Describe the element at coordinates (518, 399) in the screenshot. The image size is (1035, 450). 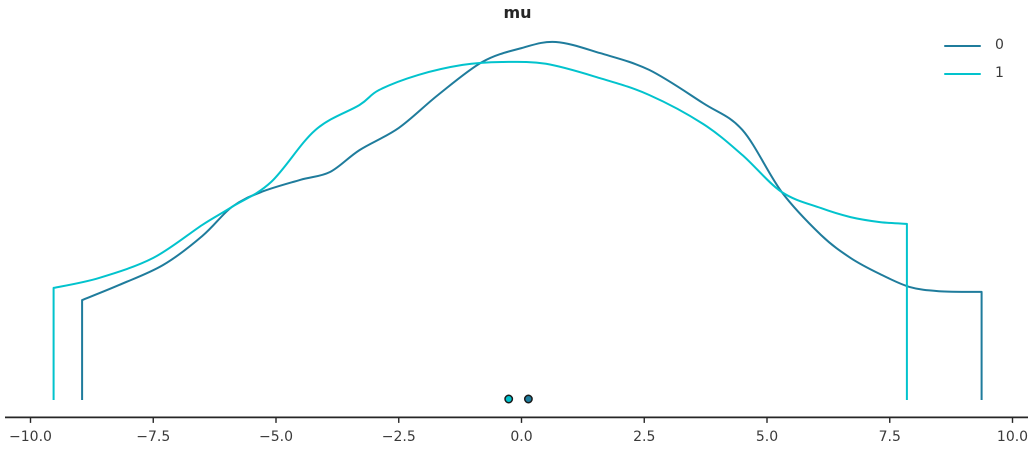
I see `point-estimate-markers` at that location.